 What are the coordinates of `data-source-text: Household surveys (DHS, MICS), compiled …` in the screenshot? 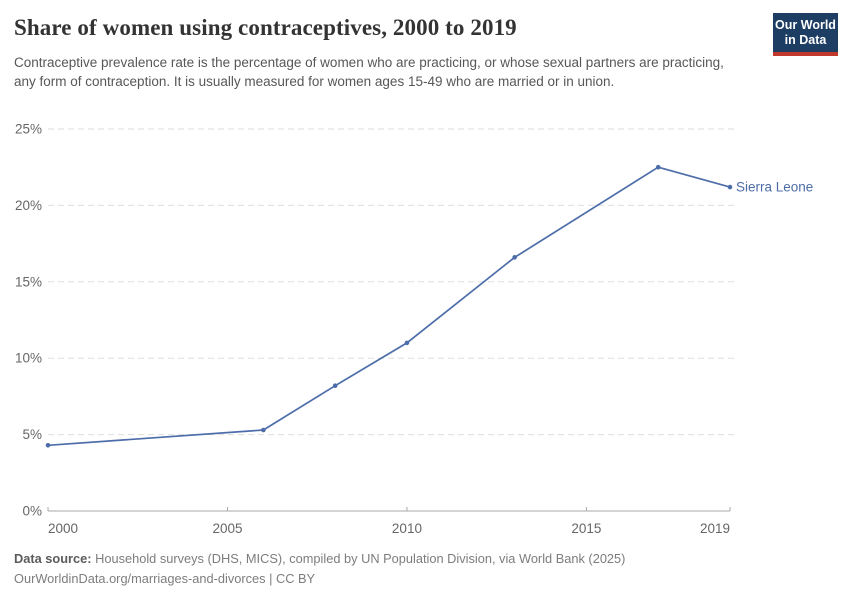 It's located at (360, 558).